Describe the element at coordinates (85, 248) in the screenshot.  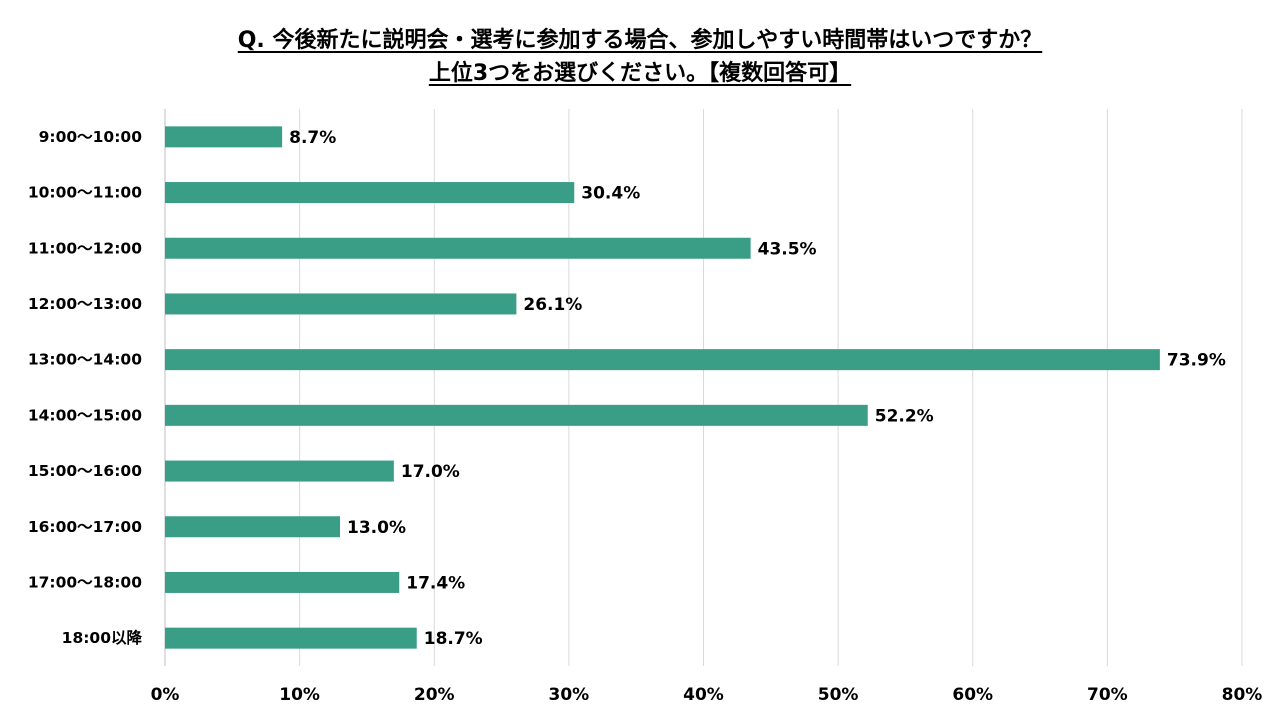
I see `category-label: 11:00〜12:00` at that location.